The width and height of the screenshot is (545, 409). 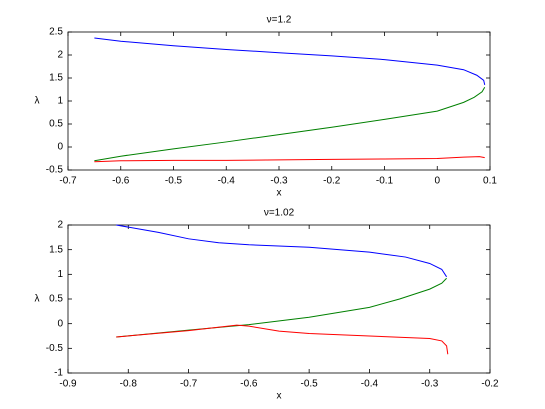 What do you see at coordinates (279, 20) in the screenshot?
I see `chart-title: ν=1.2` at bounding box center [279, 20].